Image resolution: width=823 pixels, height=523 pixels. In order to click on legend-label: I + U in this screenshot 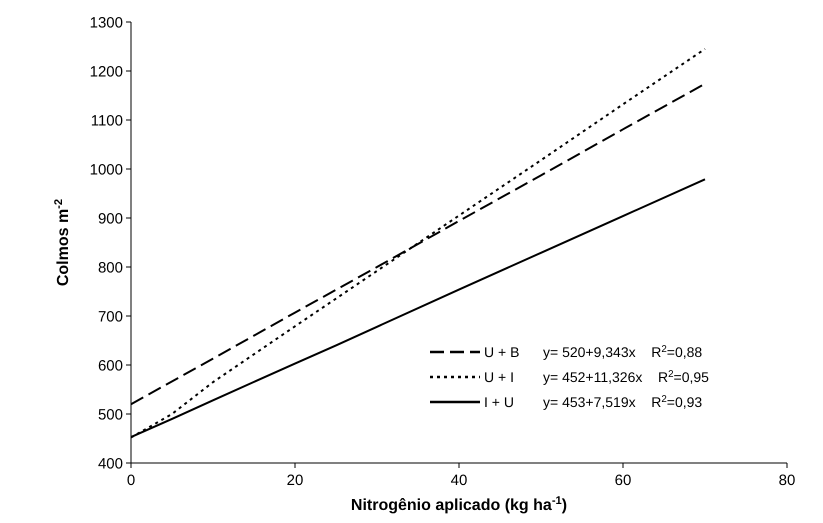, I will do `click(499, 402)`.